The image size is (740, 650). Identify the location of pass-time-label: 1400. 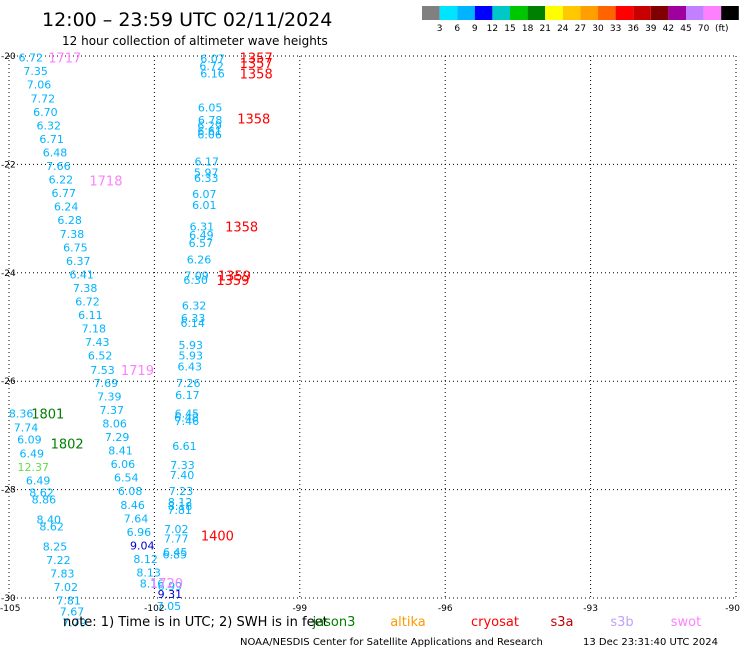
(217, 537).